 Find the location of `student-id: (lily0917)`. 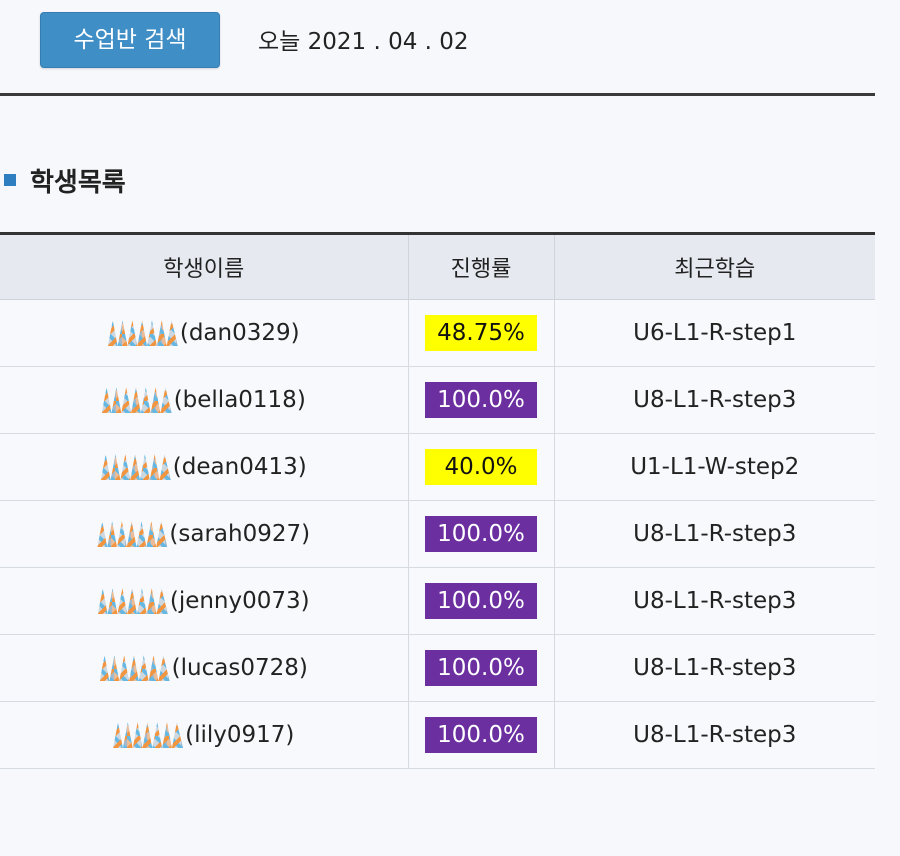

student-id: (lily0917) is located at coordinates (240, 734).